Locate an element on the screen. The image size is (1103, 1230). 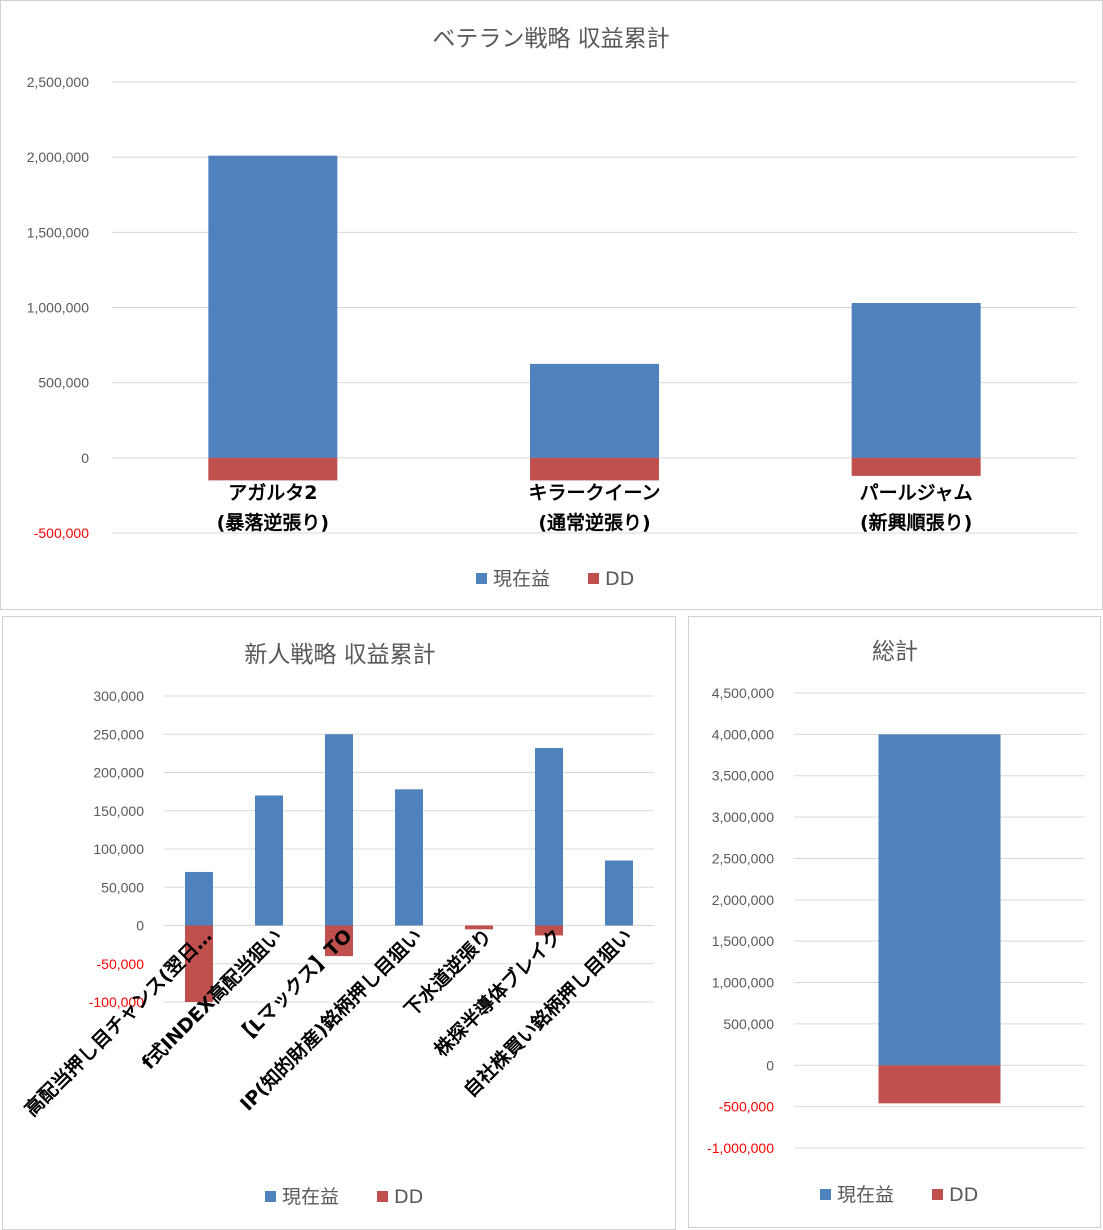
chart-title: ベテラン戦略 収益累計 is located at coordinates (550, 39).